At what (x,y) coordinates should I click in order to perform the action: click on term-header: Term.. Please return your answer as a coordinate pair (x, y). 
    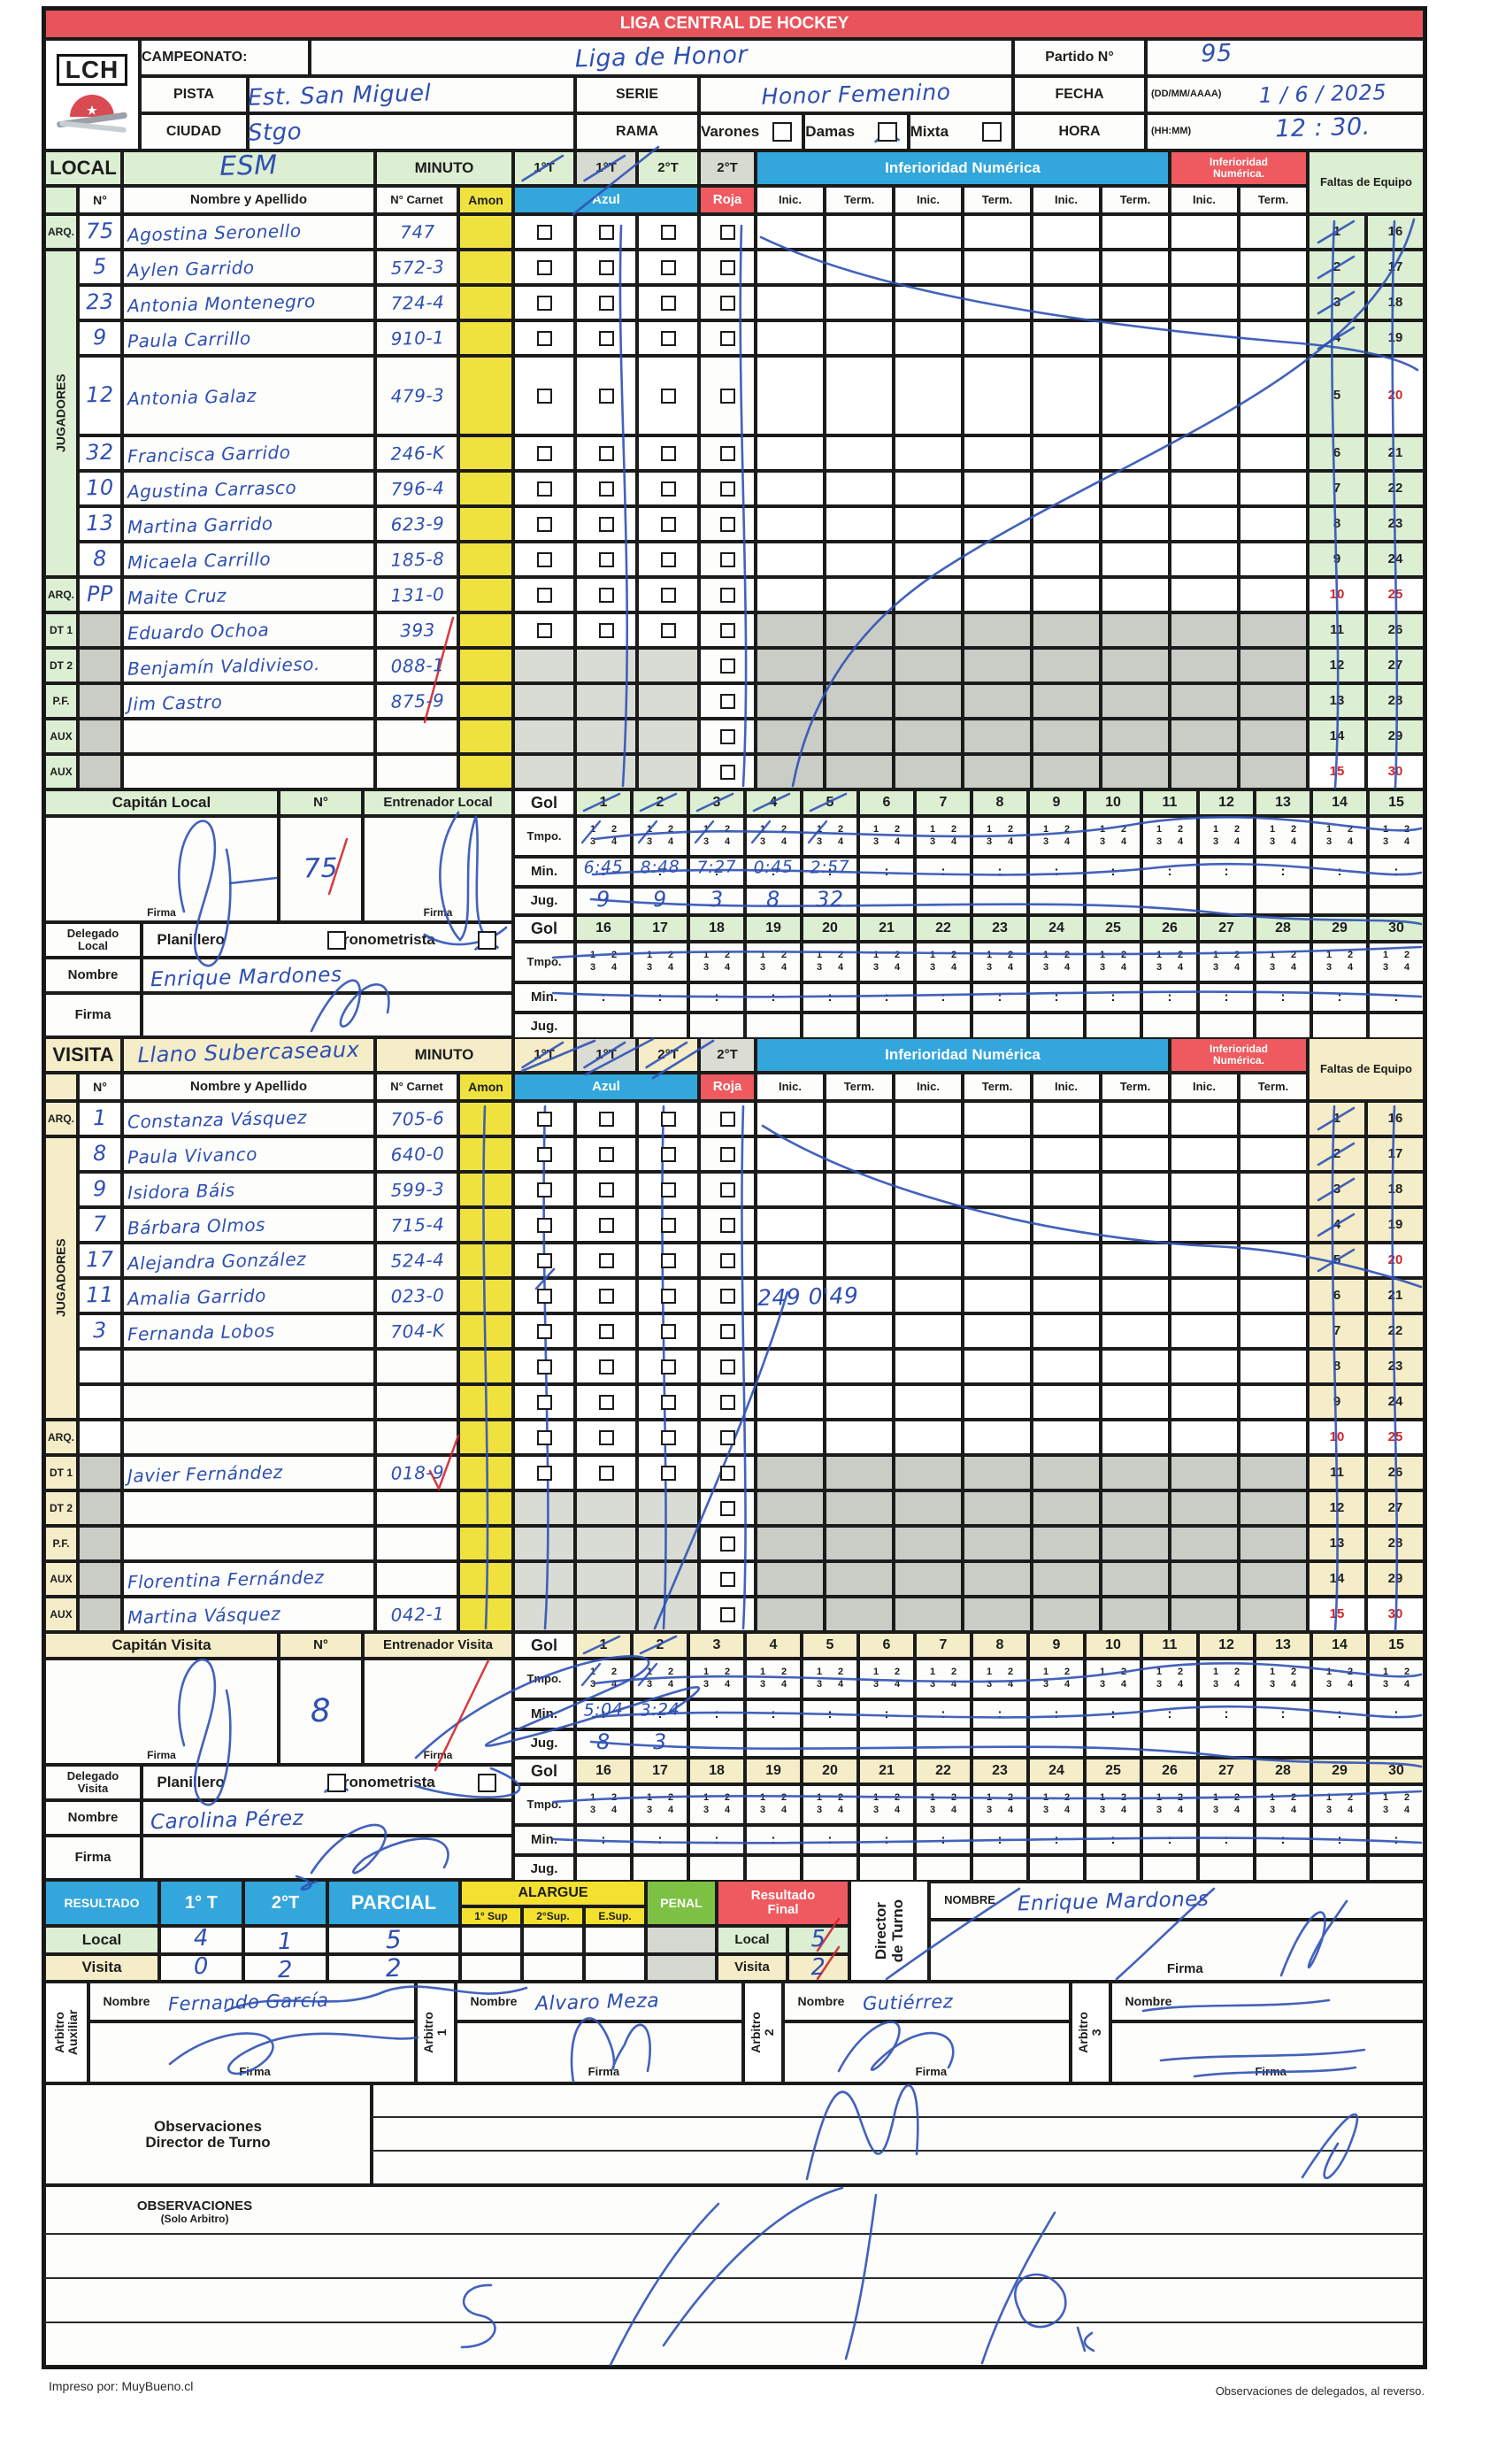
    Looking at the image, I should click on (1135, 1087).